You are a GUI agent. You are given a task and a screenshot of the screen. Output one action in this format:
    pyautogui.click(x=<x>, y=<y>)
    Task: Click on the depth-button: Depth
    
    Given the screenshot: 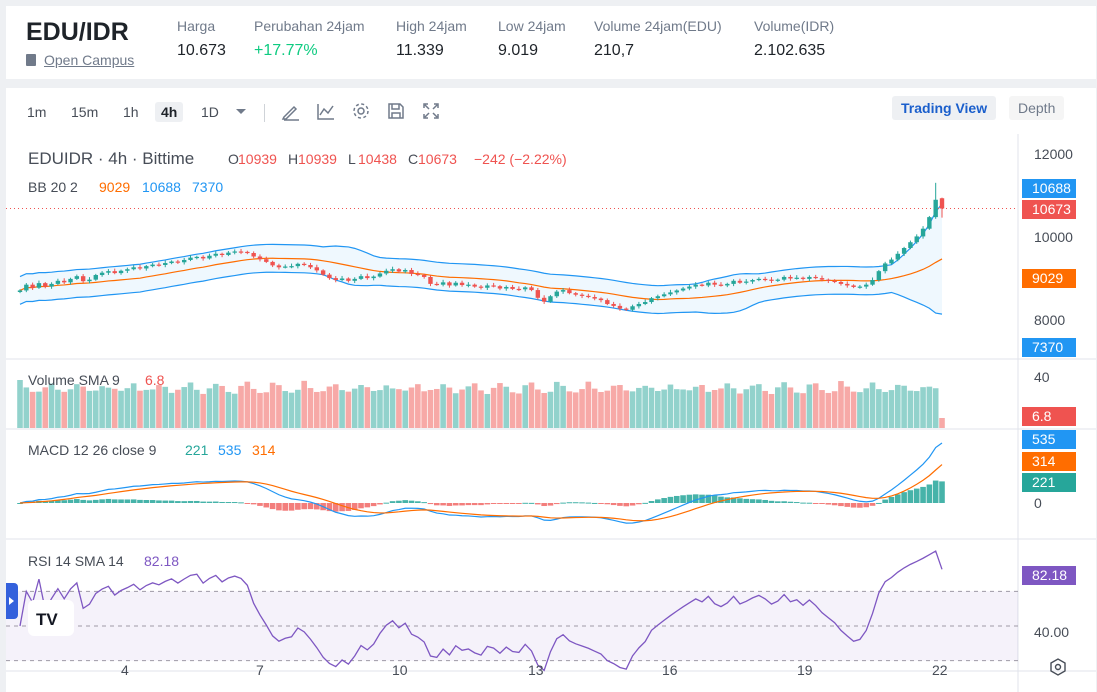 What is the action you would take?
    pyautogui.click(x=1037, y=108)
    